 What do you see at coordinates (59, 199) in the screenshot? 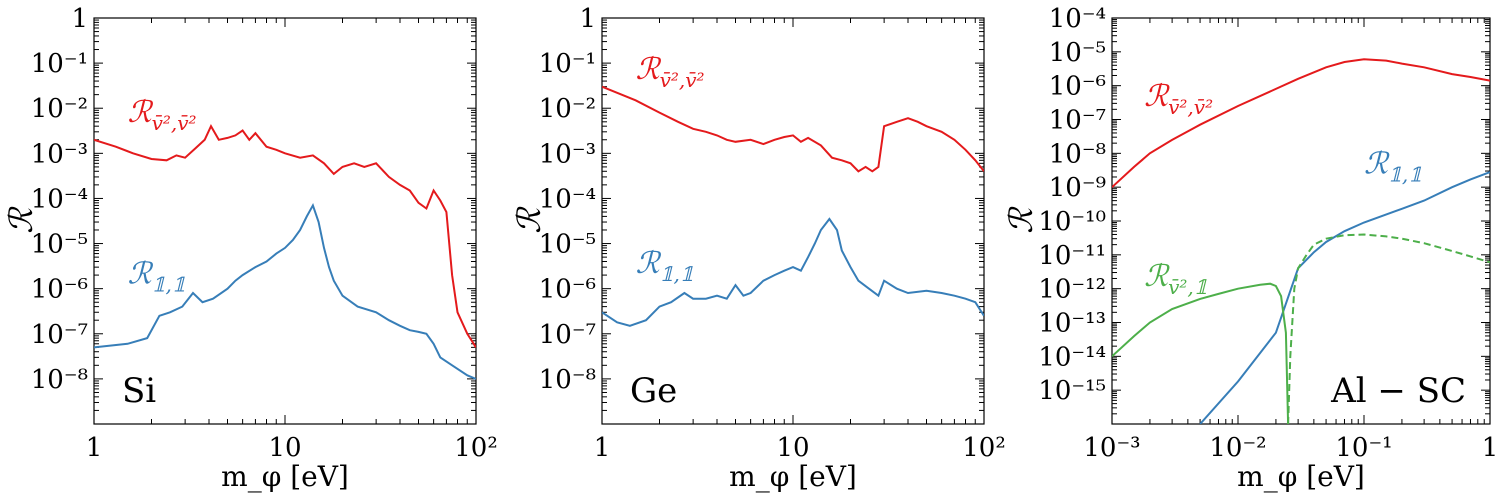
I see `si-y-tick-label: 10⁻⁴` at bounding box center [59, 199].